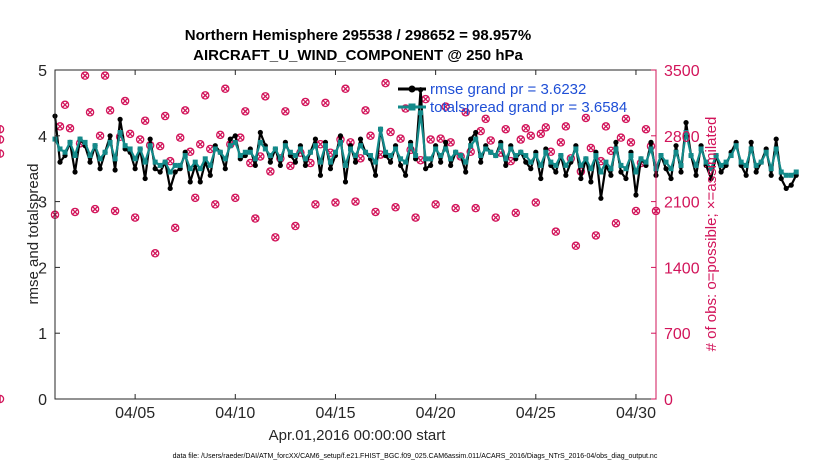 This screenshot has width=830, height=470. What do you see at coordinates (135, 413) in the screenshot?
I see `x-tick-label: 04/05` at bounding box center [135, 413].